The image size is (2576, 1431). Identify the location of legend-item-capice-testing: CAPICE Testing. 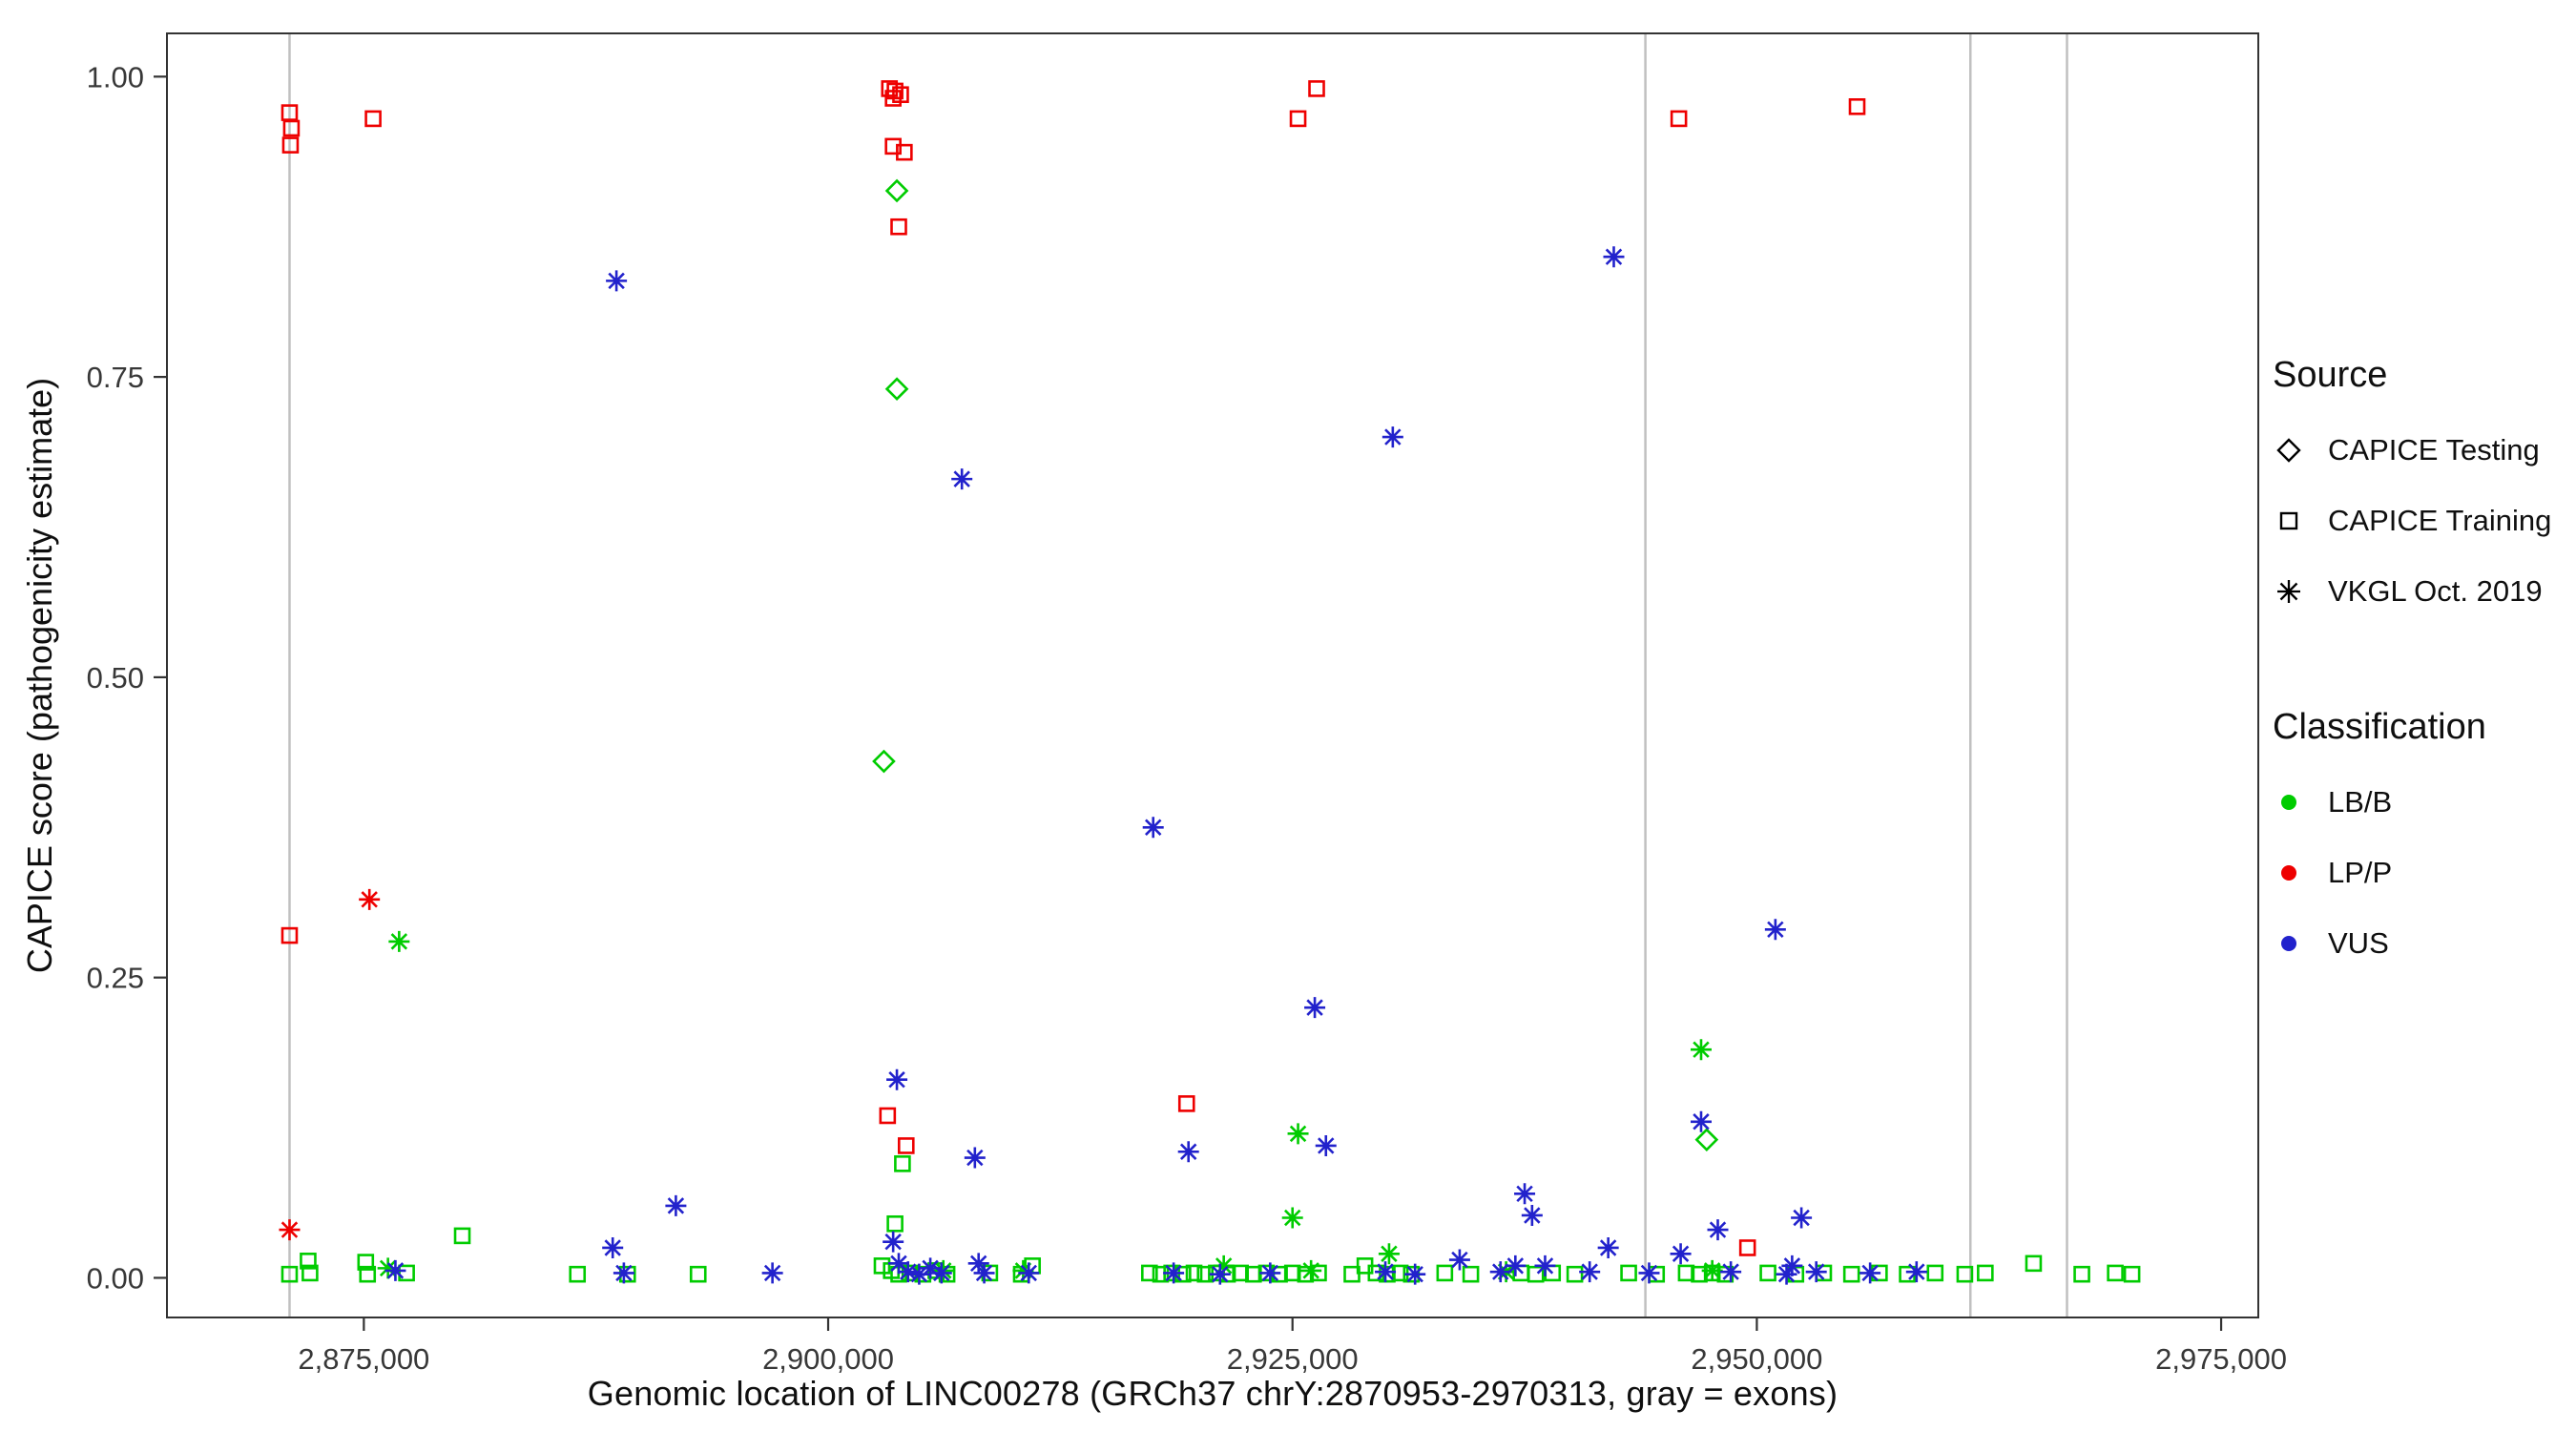
(2420, 450).